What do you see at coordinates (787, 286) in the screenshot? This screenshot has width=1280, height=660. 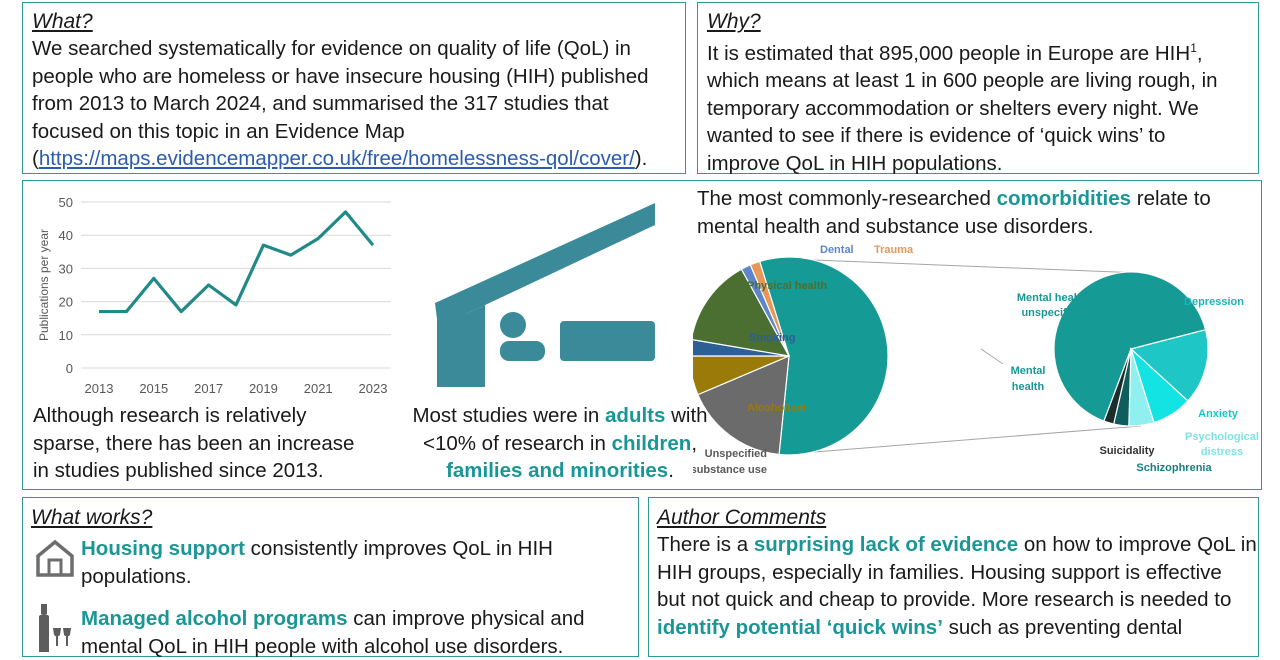 I see `physical-health-label: Physical health` at bounding box center [787, 286].